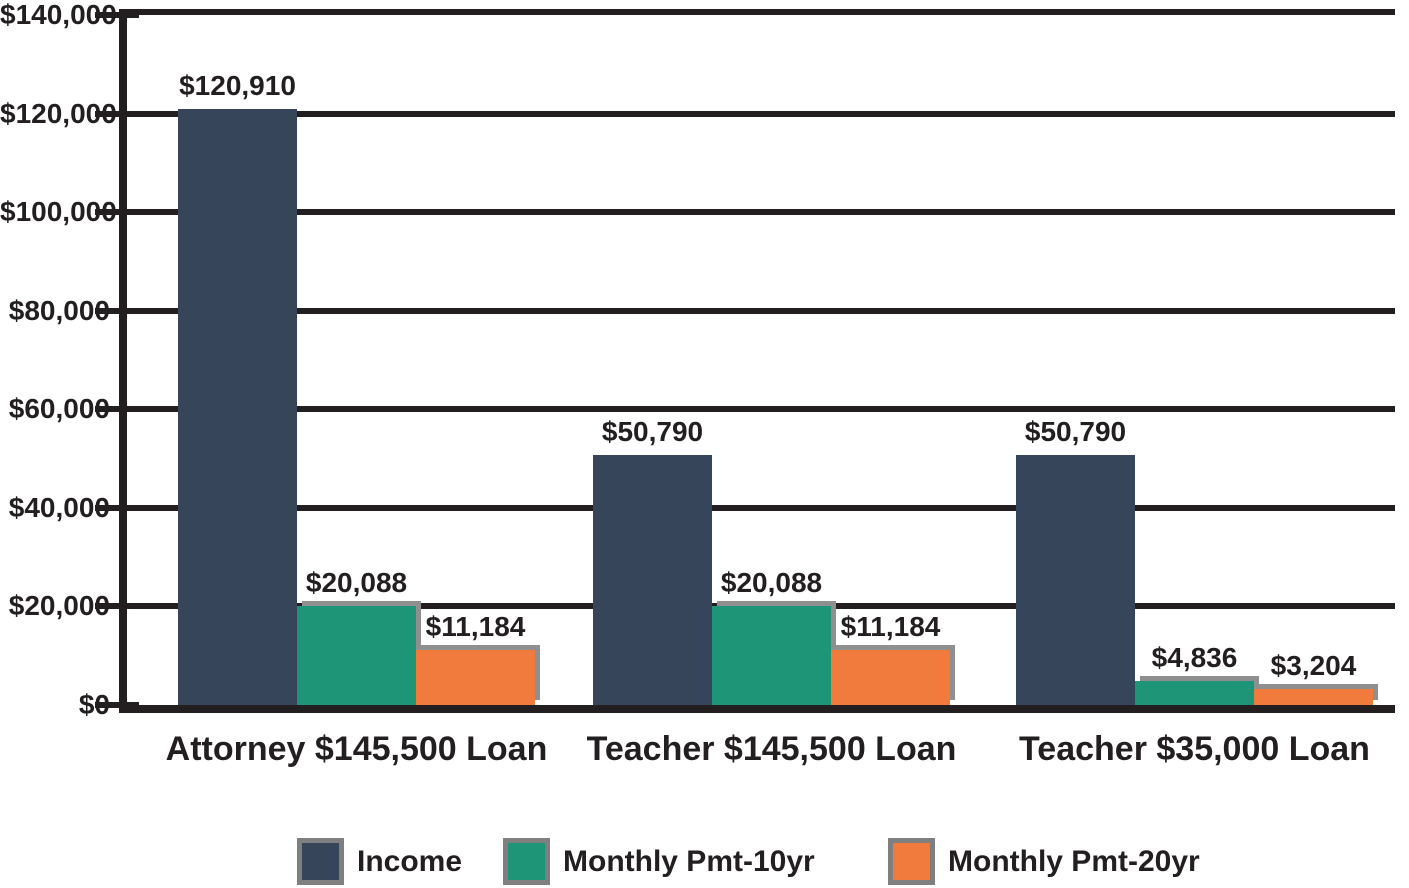  I want to click on legend-item-monthly-pmt-20yr: Monthly Pmt-20yr, so click(1044, 861).